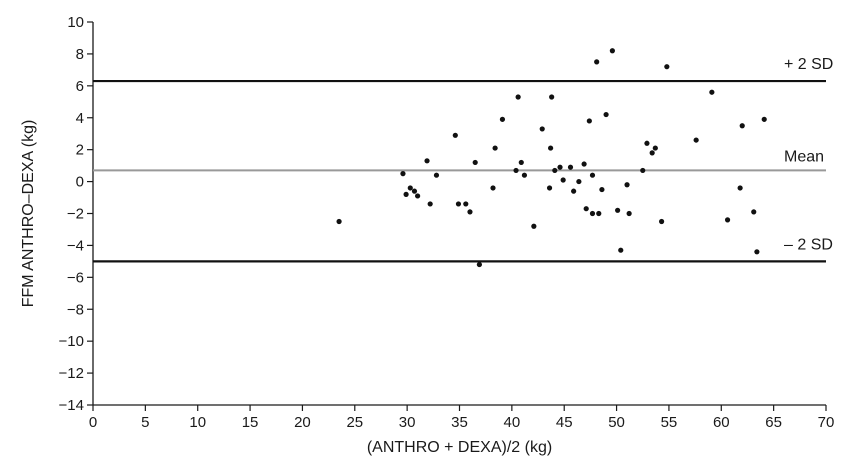  Describe the element at coordinates (808, 244) in the screenshot. I see `lower-limit-label: – 2 SD` at that location.